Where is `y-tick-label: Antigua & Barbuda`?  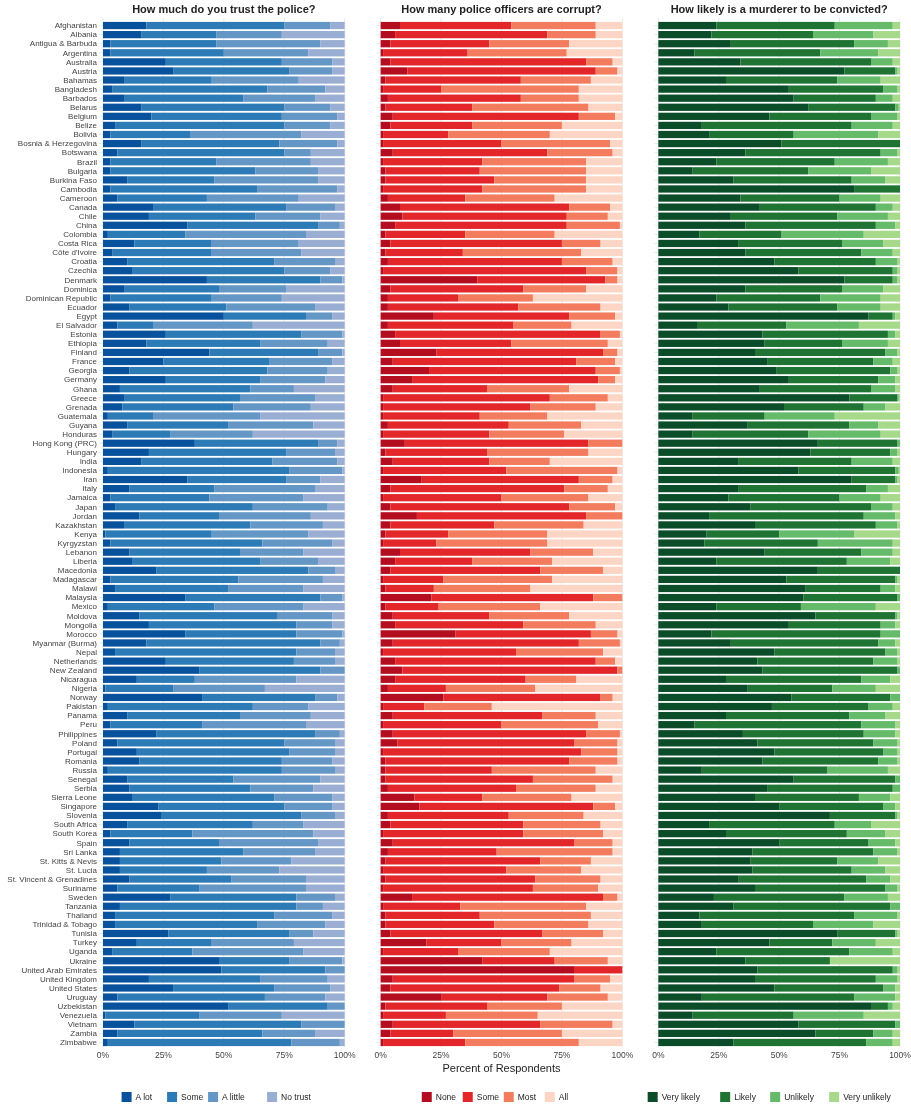 y-tick-label: Antigua & Barbuda is located at coordinates (63, 44).